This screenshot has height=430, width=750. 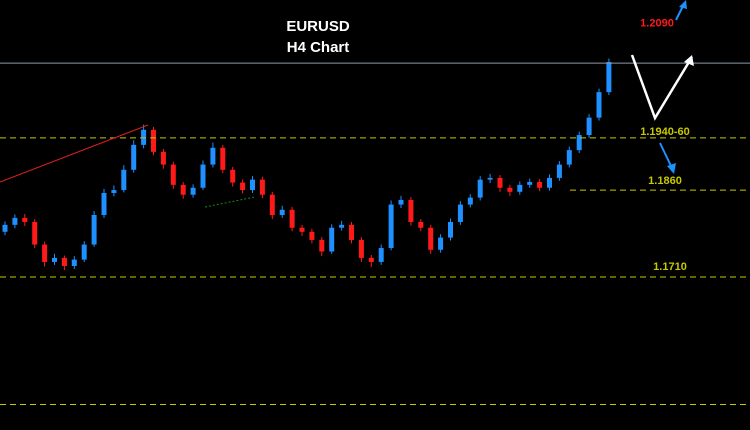 I want to click on forecast-path, so click(x=662, y=87).